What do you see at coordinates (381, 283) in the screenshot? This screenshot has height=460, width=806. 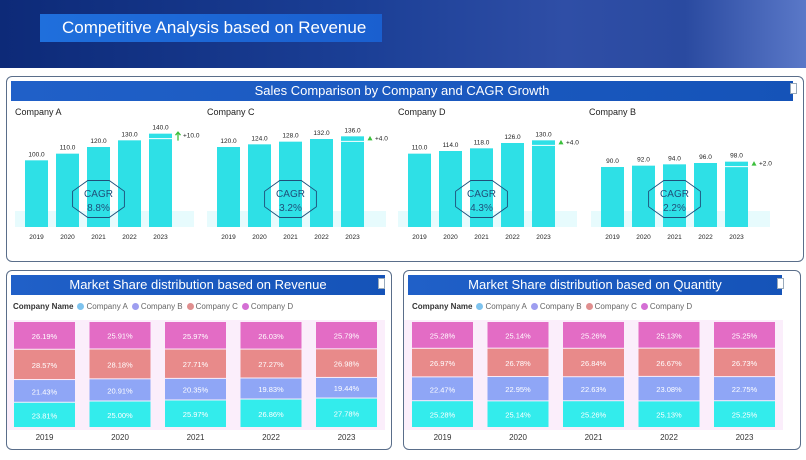 I see `market-revenue-scroll-handle` at bounding box center [381, 283].